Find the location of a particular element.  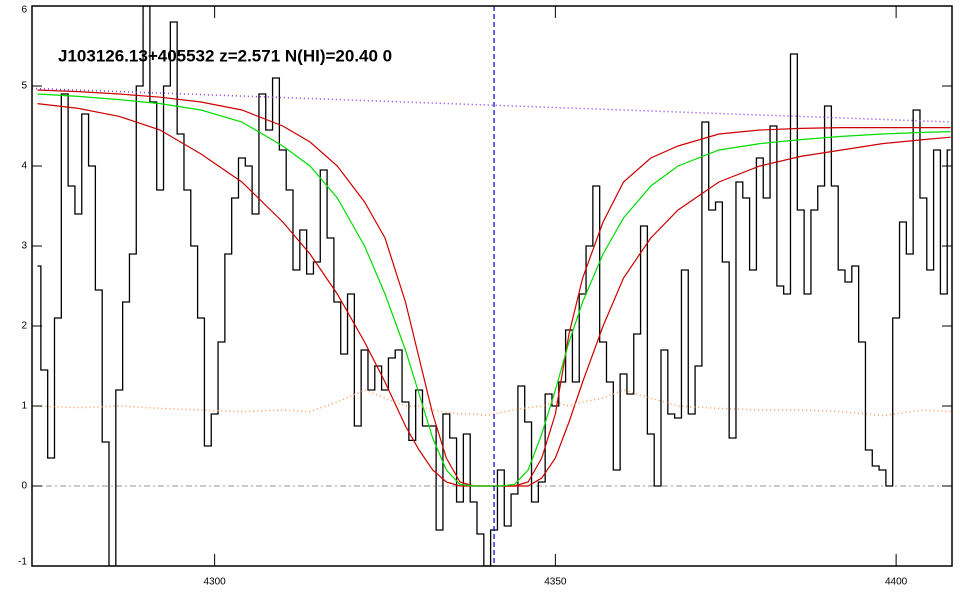

x-tick-label: 4300 is located at coordinates (215, 582).